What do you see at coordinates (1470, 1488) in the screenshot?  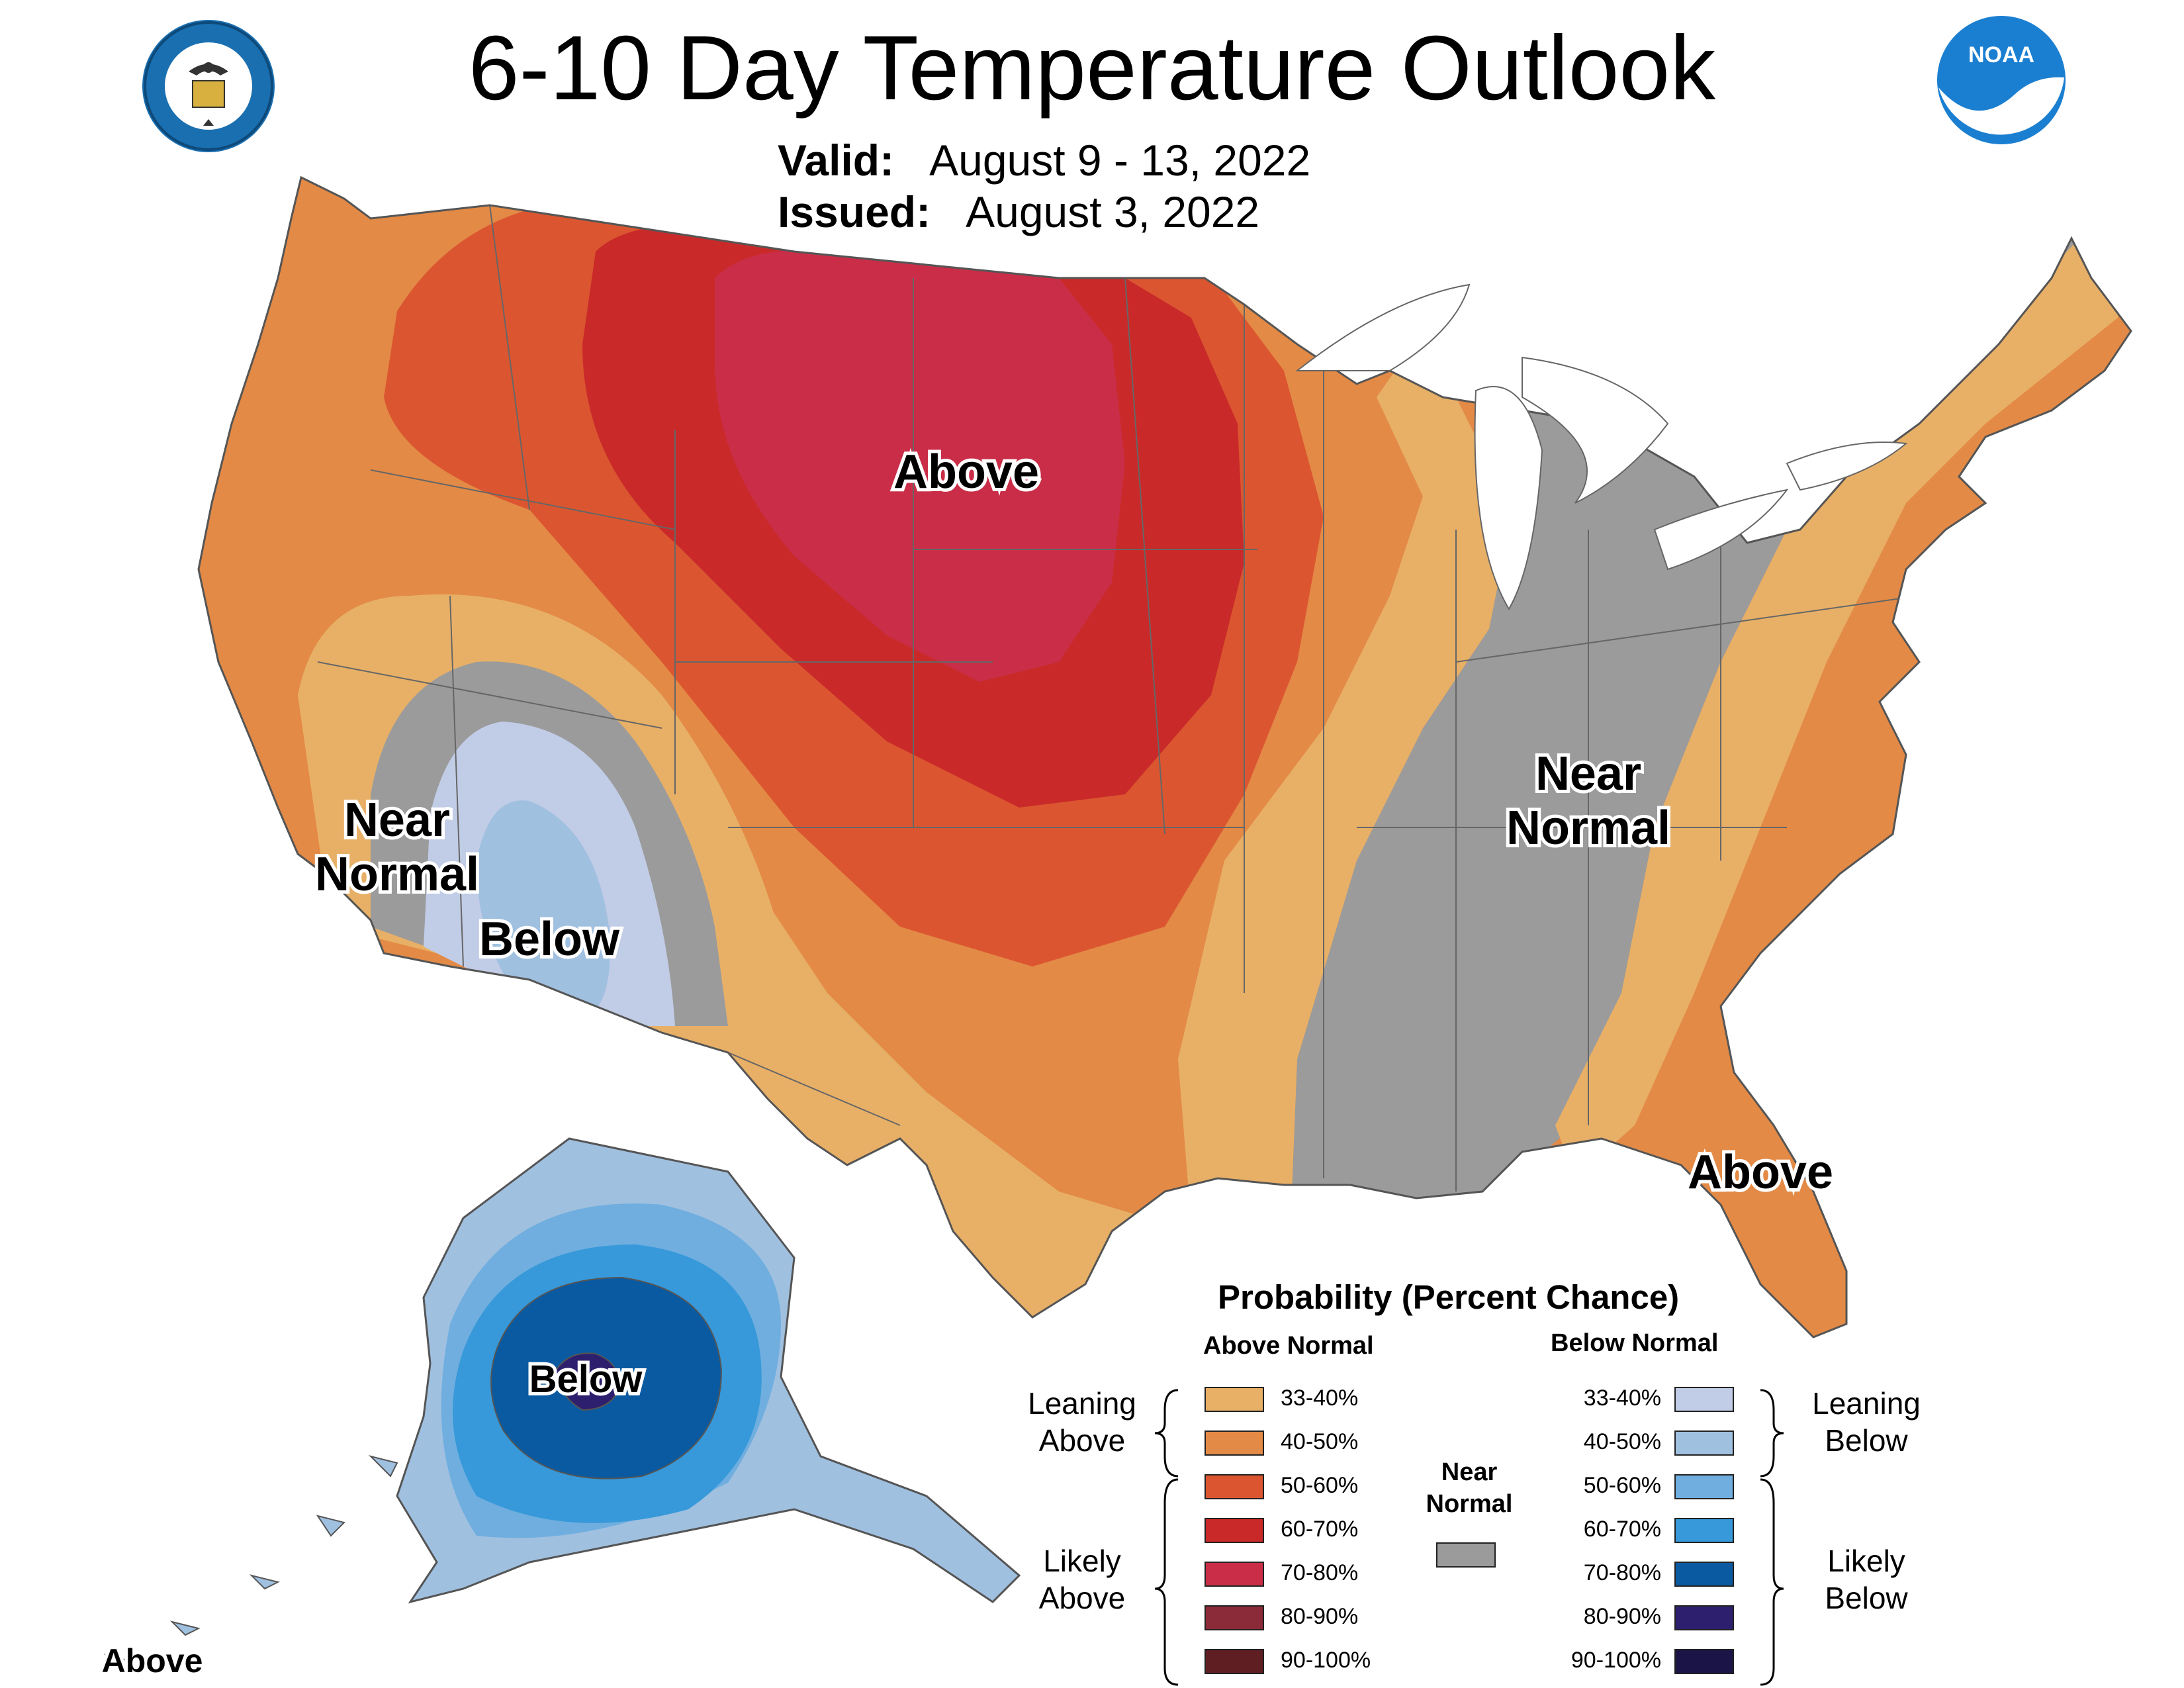 I see `legend-near-header: Near Normal` at bounding box center [1470, 1488].